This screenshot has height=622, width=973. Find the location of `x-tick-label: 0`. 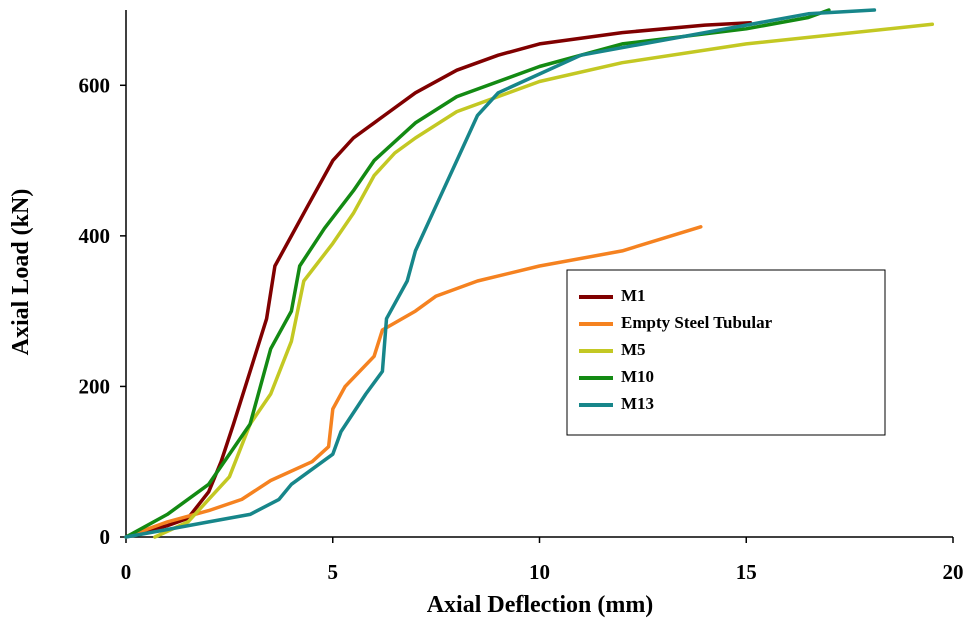

x-tick-label: 0 is located at coordinates (126, 572).